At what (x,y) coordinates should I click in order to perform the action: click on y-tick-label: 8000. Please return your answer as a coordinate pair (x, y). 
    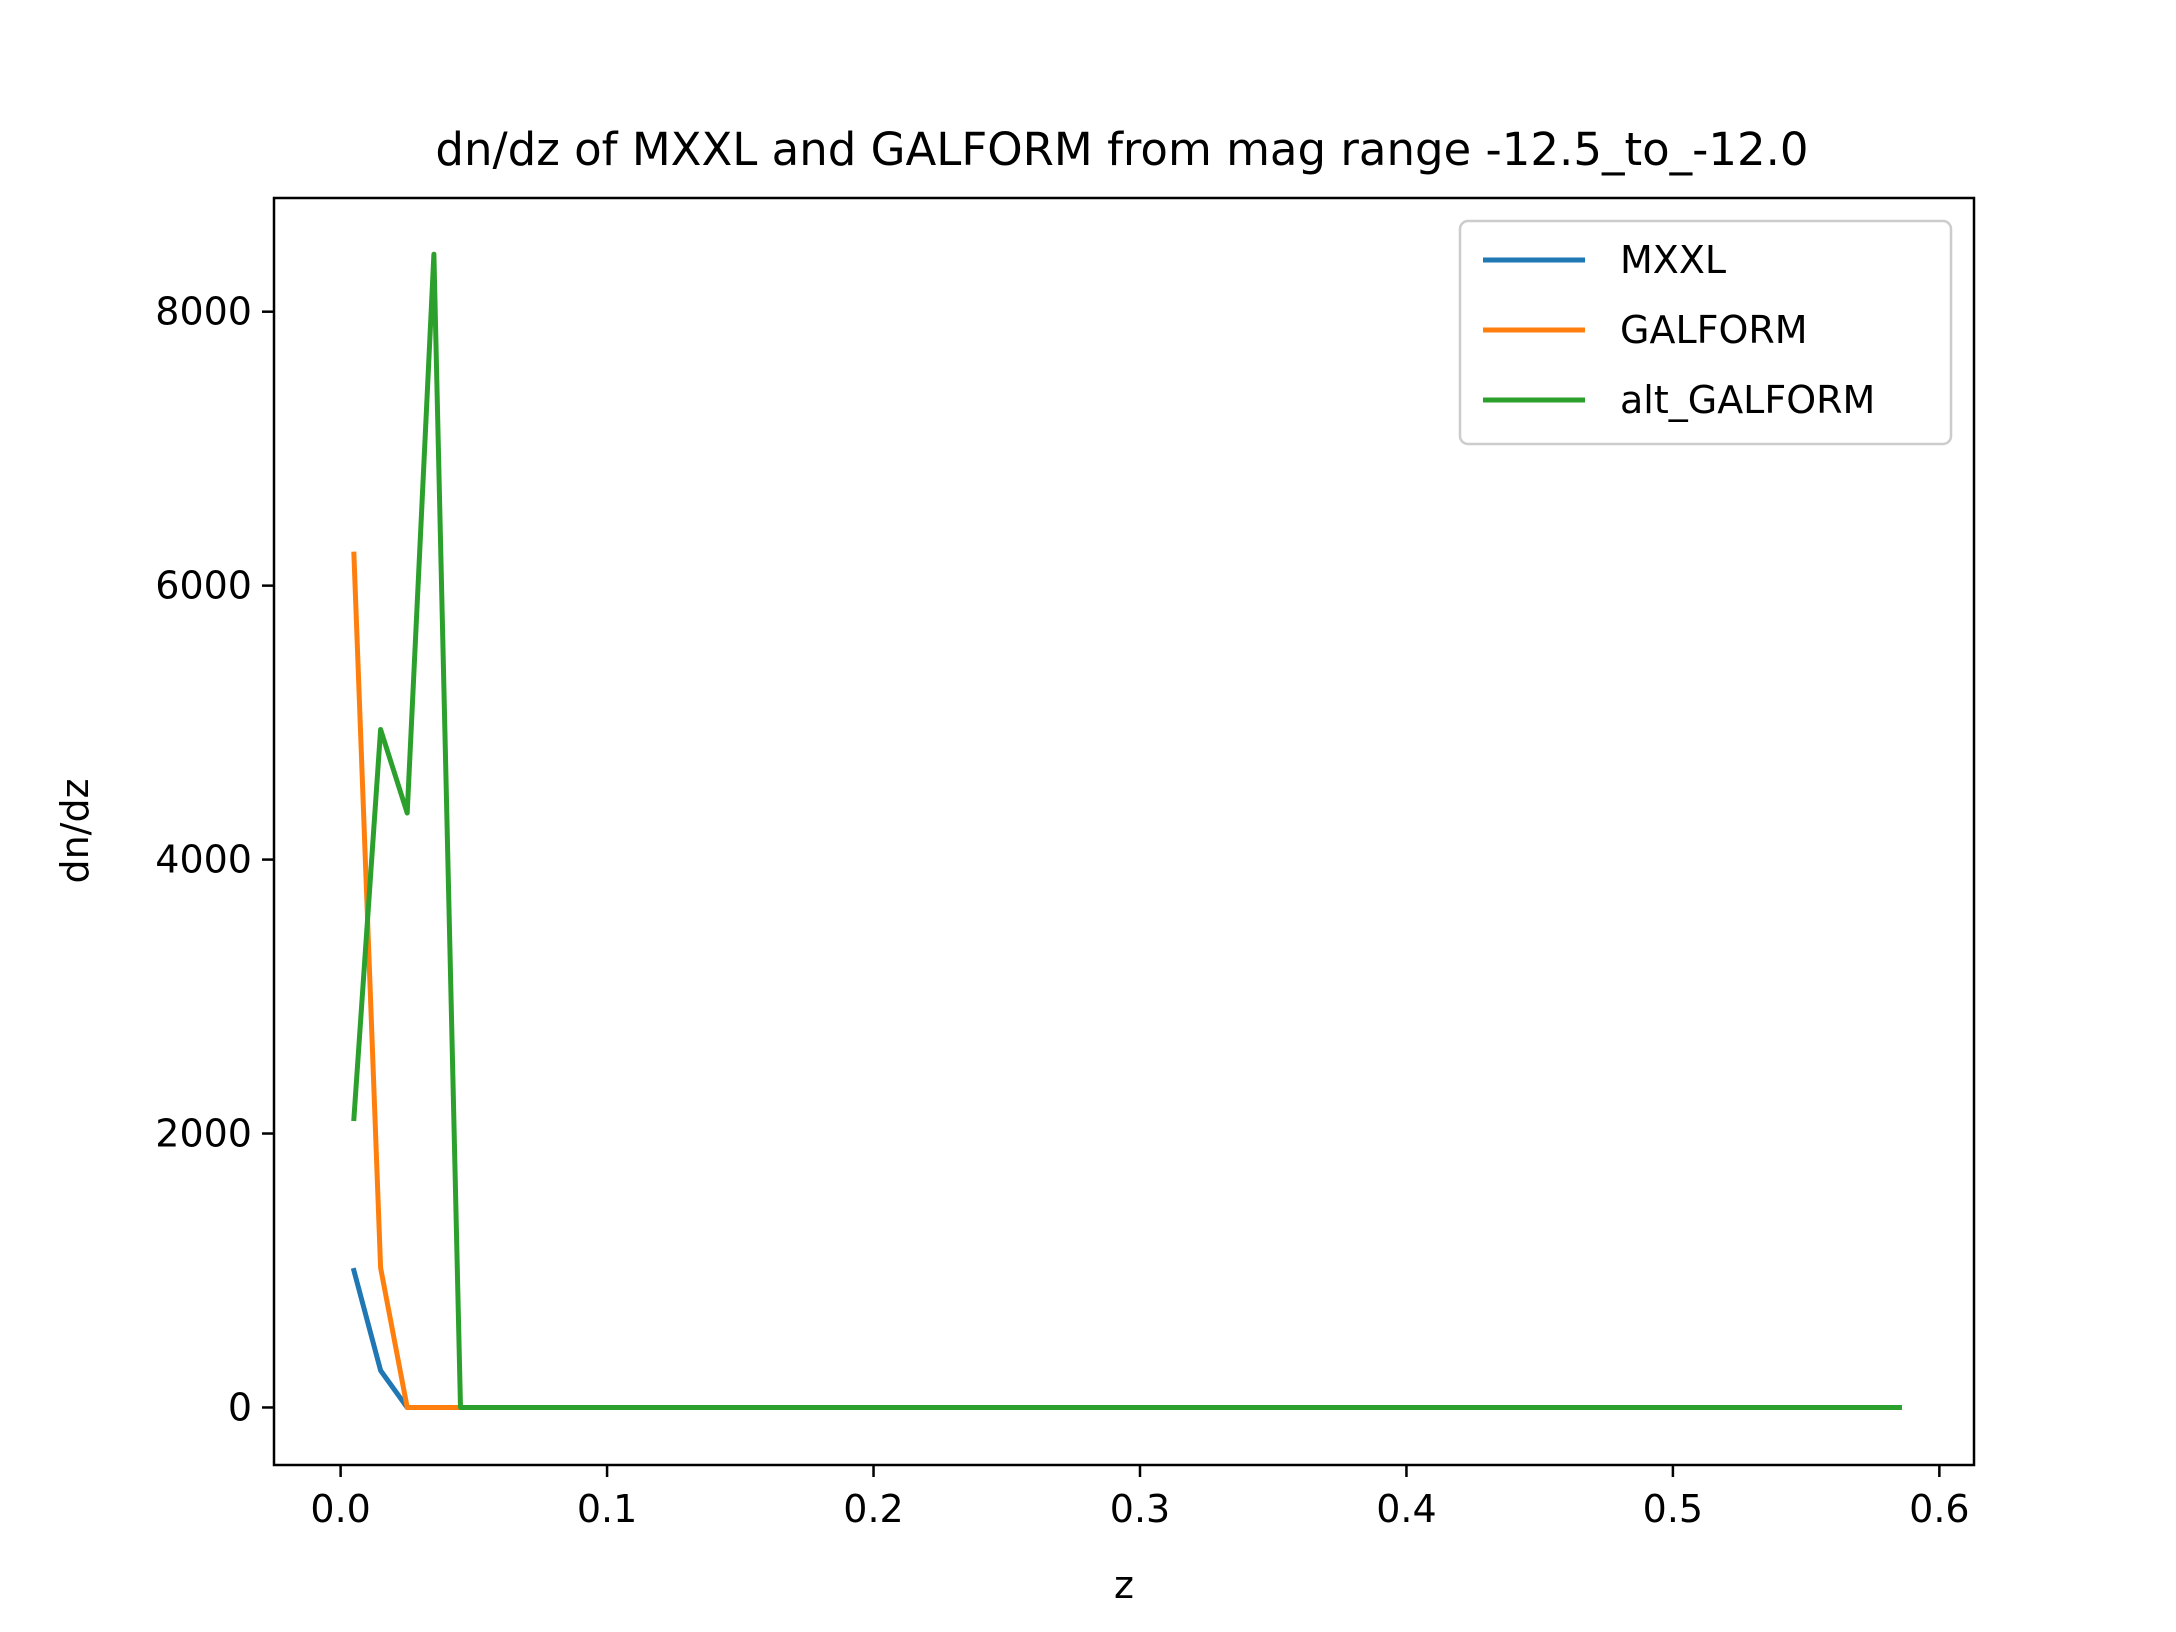
    Looking at the image, I should click on (203, 312).